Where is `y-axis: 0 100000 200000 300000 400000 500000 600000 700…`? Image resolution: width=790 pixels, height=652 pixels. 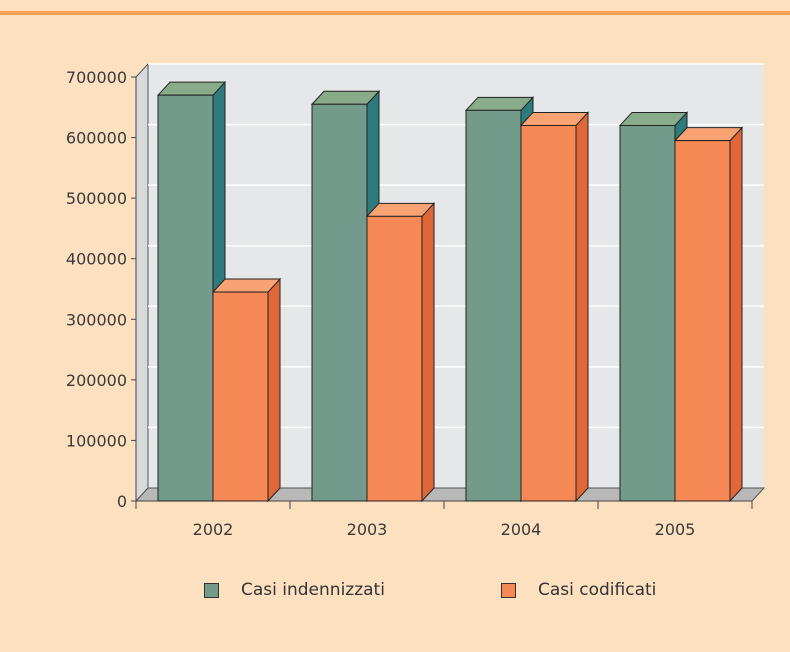 y-axis: 0 100000 200000 300000 400000 500000 600000 700… is located at coordinates (101, 289).